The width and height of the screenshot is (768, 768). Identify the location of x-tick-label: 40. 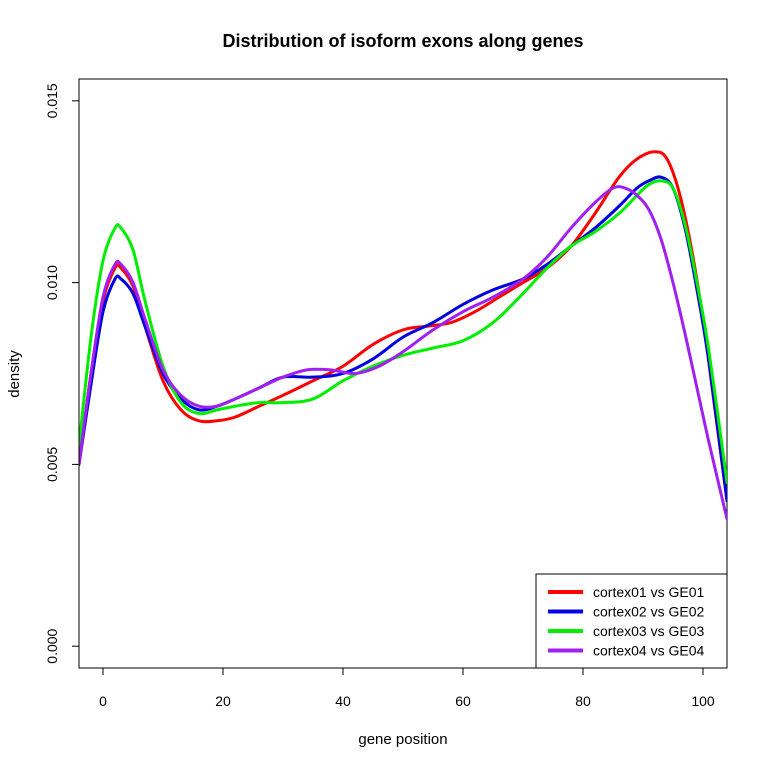
(343, 701).